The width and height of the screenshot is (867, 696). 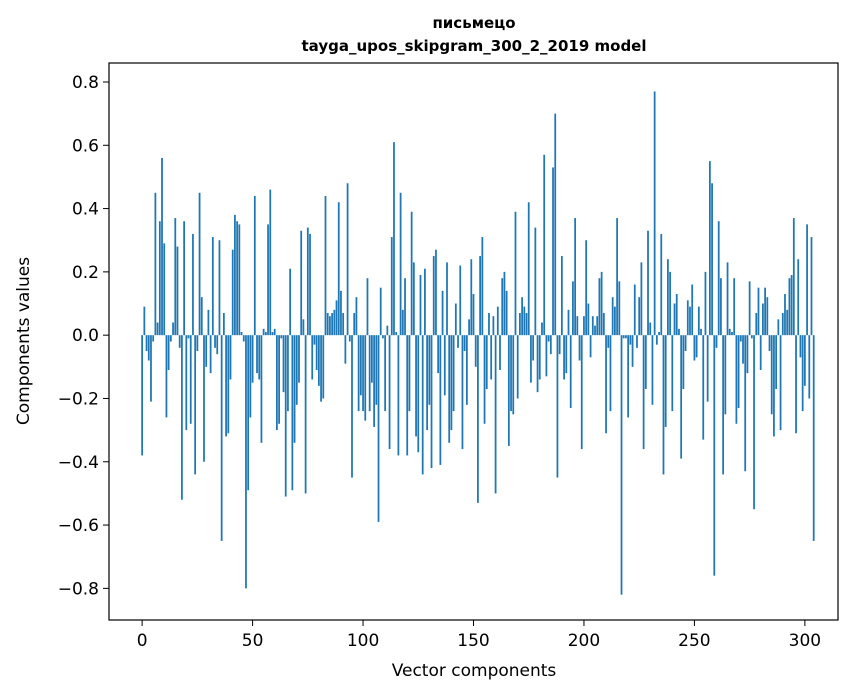 I want to click on y-axis: −0.8 −0.6 −0.4 −0.2 0.0 0.2 0.4 0.6 0.8, so click(x=83, y=336).